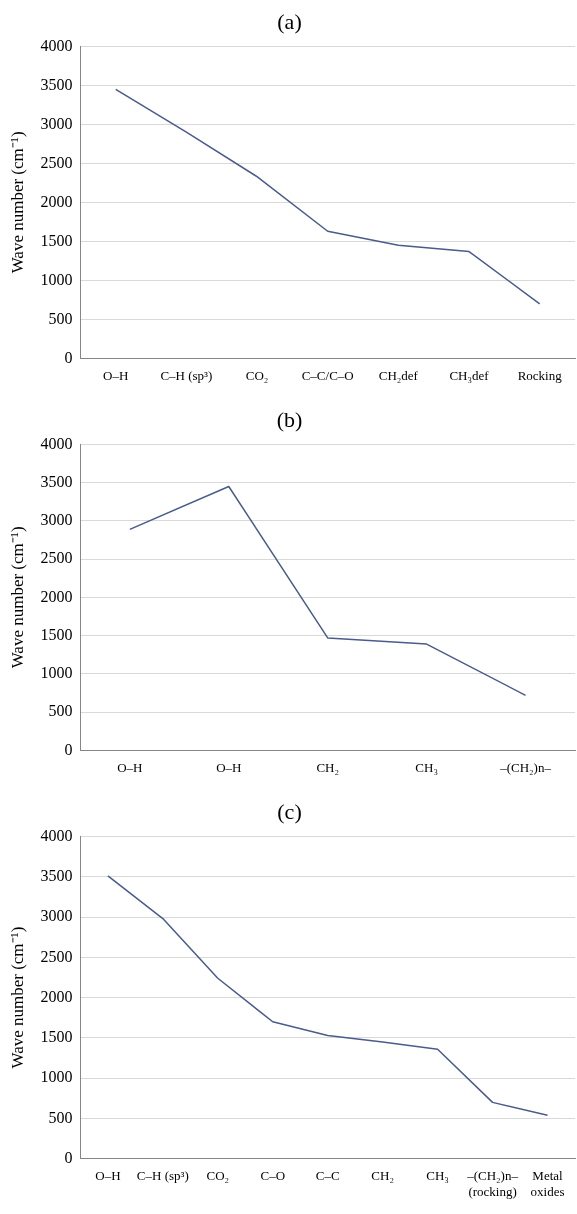 This screenshot has height=1214, width=577. I want to click on chart-title: (b), so click(289, 419).